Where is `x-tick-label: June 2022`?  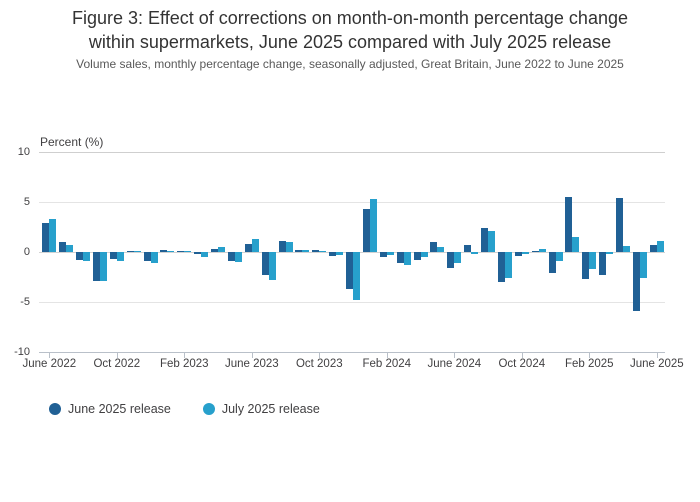 x-tick-label: June 2022 is located at coordinates (49, 364).